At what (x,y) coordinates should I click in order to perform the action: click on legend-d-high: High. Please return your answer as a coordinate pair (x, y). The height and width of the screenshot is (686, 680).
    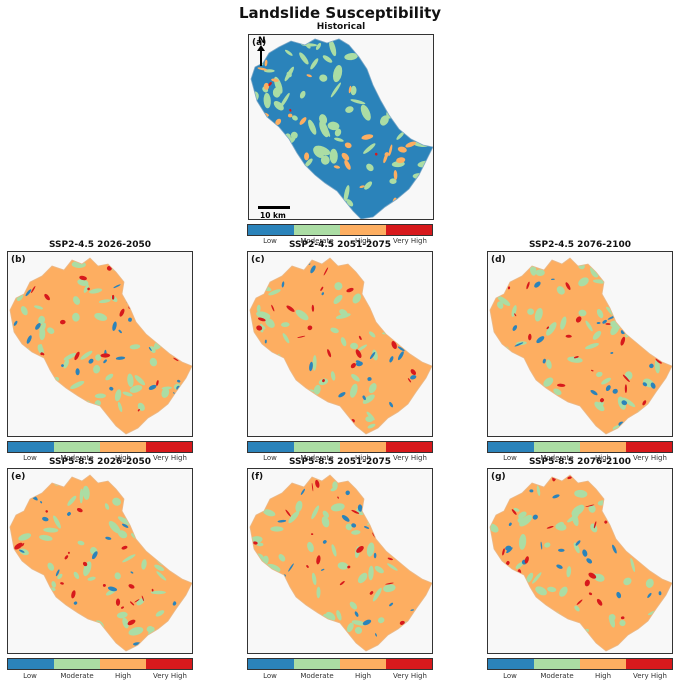
    Looking at the image, I should click on (603, 458).